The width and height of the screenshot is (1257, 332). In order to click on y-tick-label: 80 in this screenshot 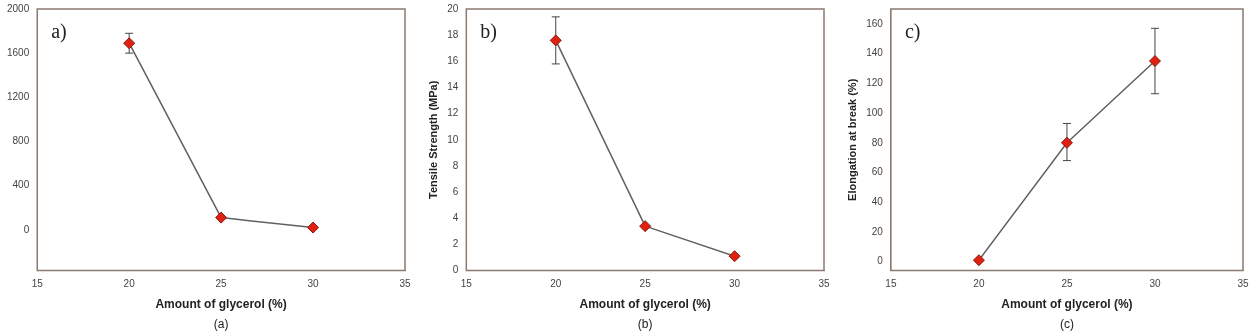, I will do `click(877, 142)`.